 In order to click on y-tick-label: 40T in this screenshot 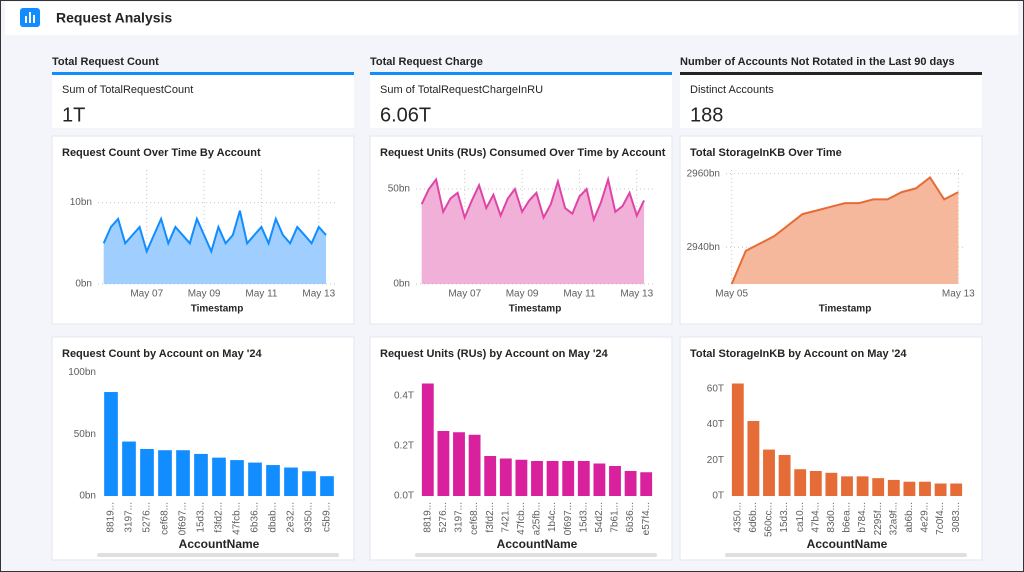, I will do `click(715, 424)`.